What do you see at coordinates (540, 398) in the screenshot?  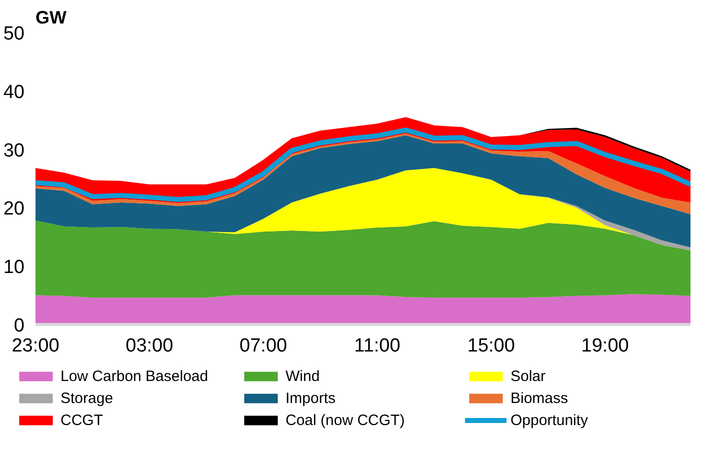 I see `legend-label: Biomass` at bounding box center [540, 398].